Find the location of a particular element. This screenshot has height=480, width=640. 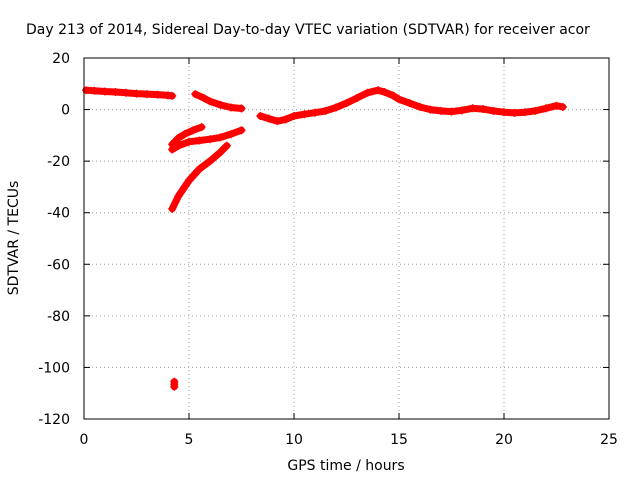

y-axis-title: SDTVAR / TECUs is located at coordinates (14, 238).